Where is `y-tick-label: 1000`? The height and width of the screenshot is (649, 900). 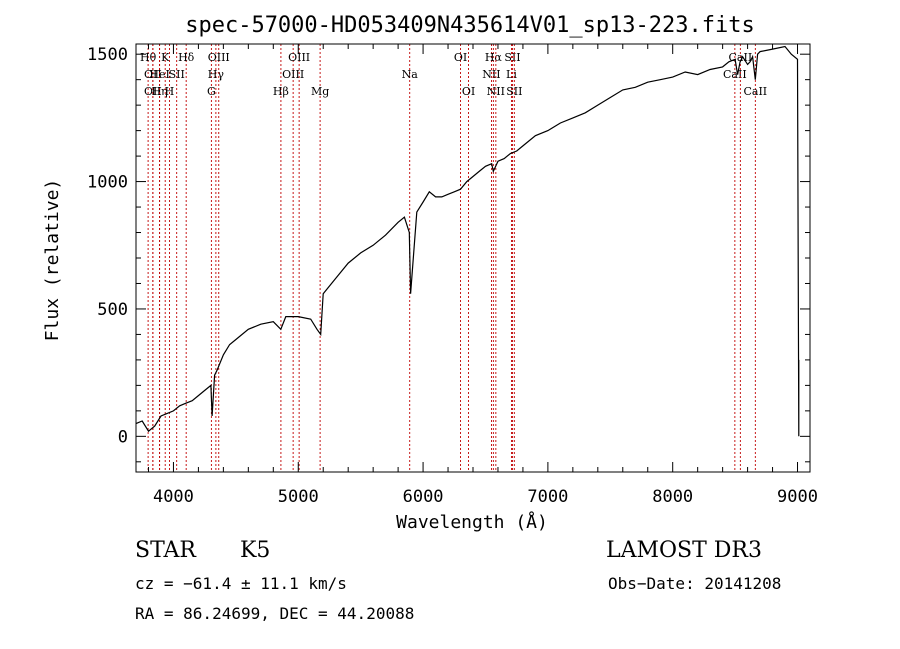
y-tick-label: 1000 is located at coordinates (107, 183).